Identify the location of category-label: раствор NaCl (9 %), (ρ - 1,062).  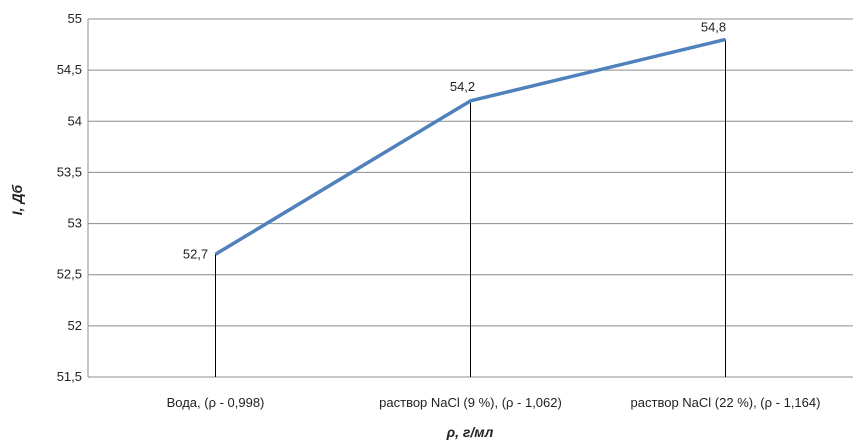
(470, 402).